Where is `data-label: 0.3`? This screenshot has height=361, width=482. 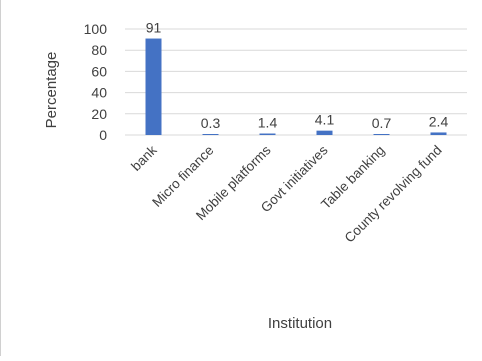
data-label: 0.3 is located at coordinates (211, 123).